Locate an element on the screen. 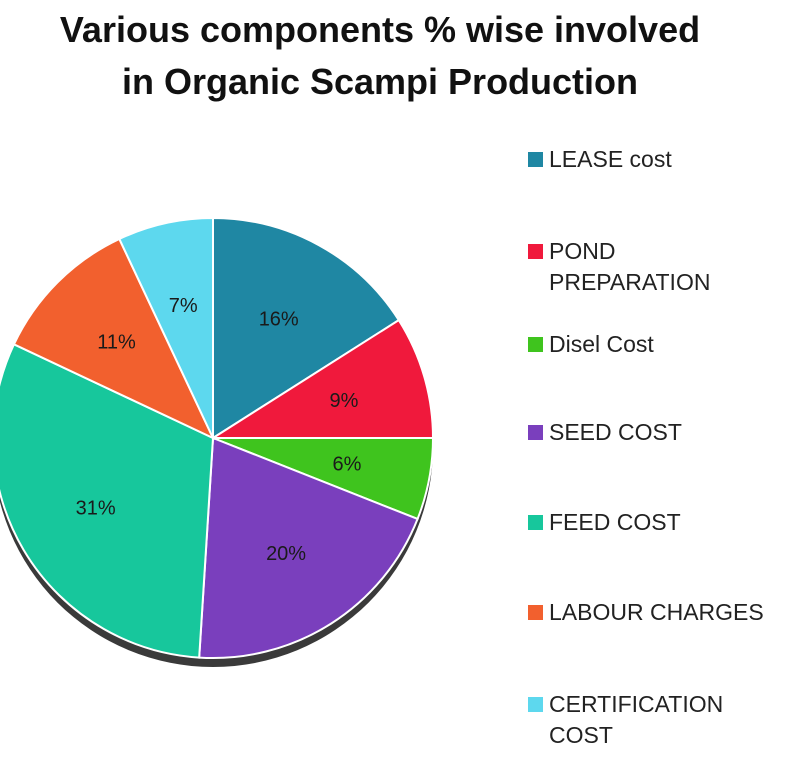 Image resolution: width=800 pixels, height=771 pixels. pie-slice-pond-preparation is located at coordinates (322, 378).